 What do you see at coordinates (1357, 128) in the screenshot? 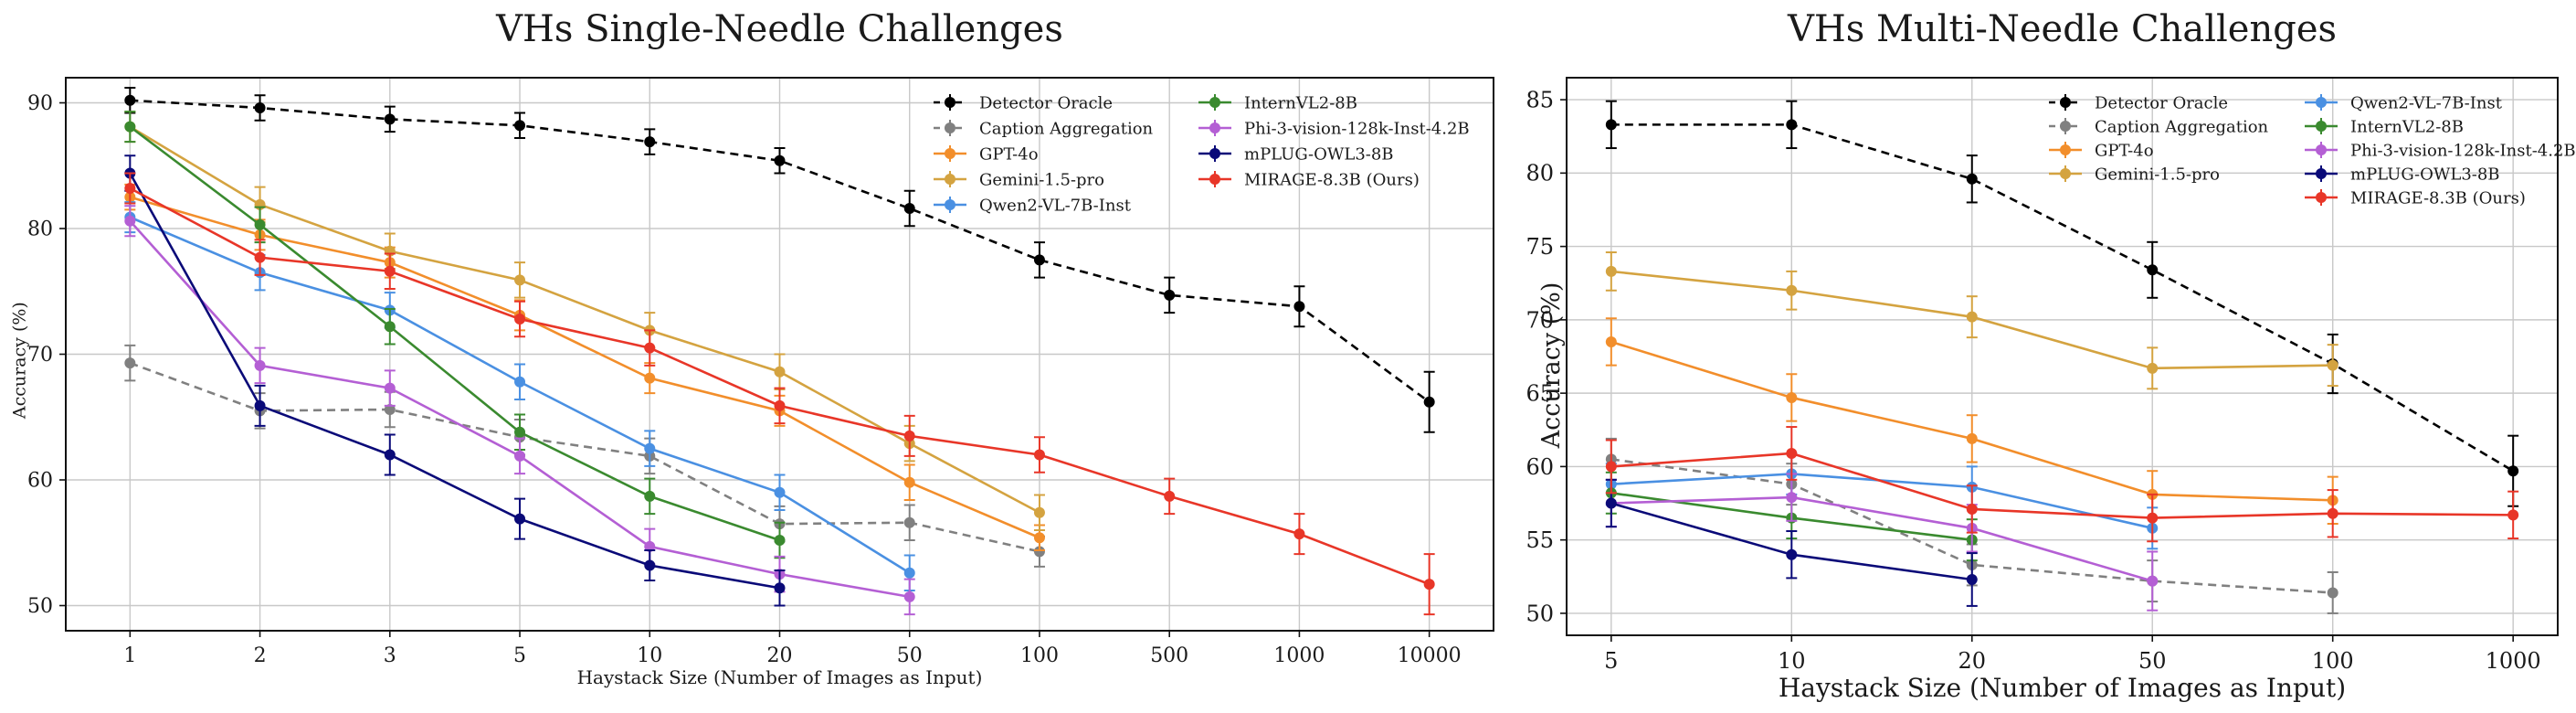
I see `legend-label: Phi-3-vision-128k-Inst-4.2B` at bounding box center [1357, 128].